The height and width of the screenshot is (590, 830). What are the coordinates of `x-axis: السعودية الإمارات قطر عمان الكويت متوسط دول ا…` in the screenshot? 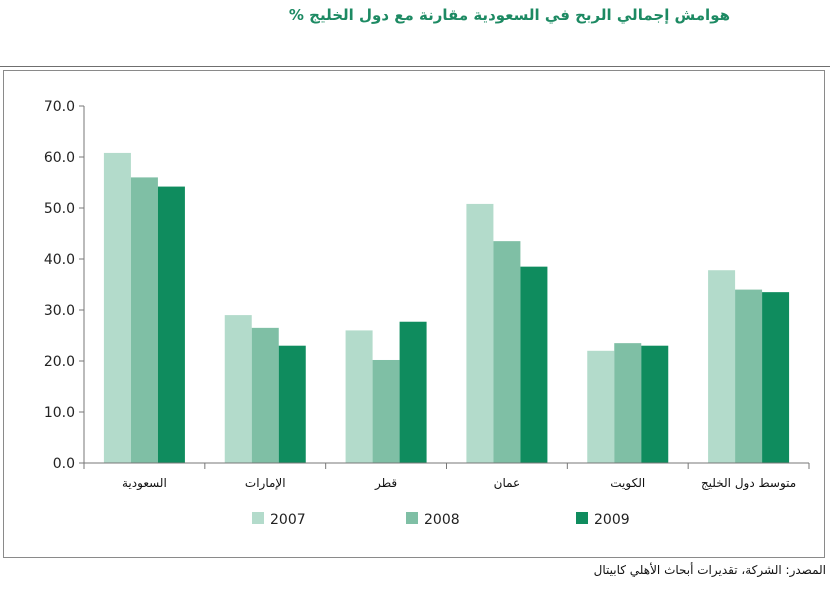 It's located at (446, 476).